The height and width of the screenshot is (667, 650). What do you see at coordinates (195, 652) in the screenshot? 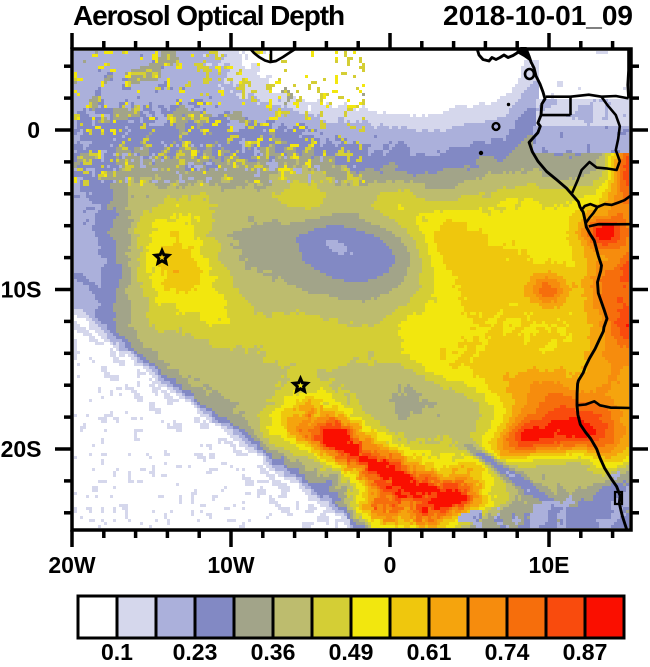
I see `svg-text: 0.23` at bounding box center [195, 652].